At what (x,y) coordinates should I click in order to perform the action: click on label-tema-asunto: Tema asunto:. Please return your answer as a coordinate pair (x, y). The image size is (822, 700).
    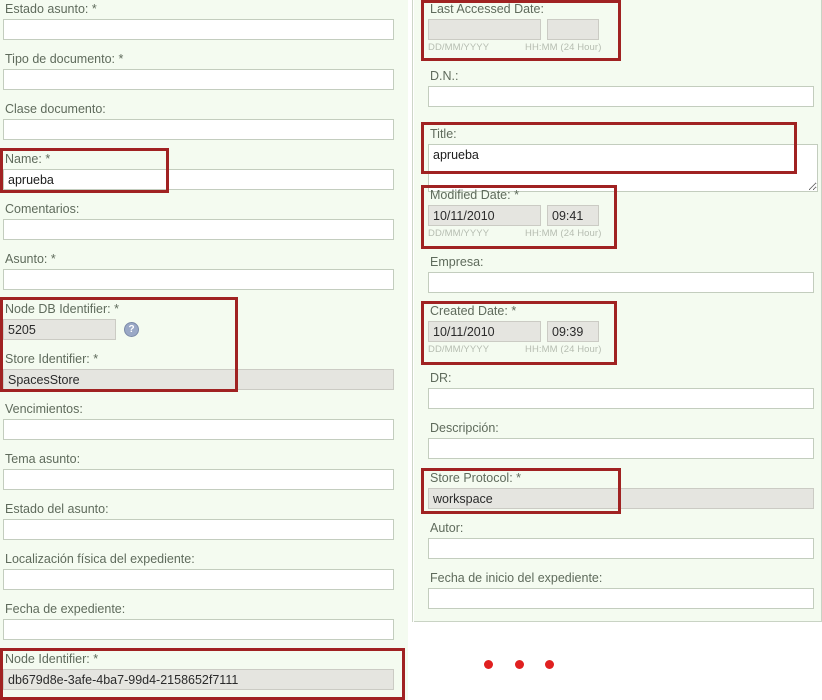
    Looking at the image, I should click on (43, 459).